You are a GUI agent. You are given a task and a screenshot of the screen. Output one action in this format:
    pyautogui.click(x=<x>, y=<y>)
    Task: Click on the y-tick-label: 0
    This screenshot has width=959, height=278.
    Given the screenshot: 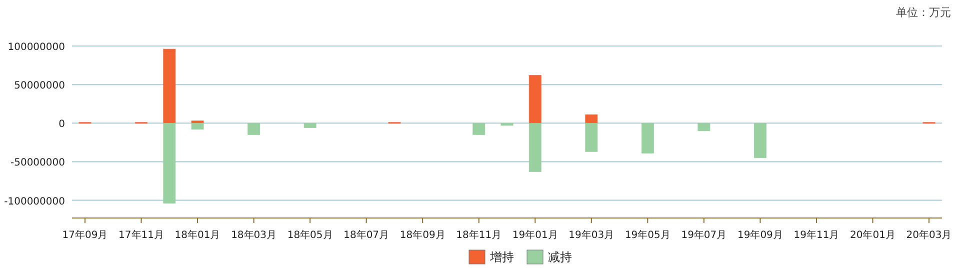 What is the action you would take?
    pyautogui.click(x=61, y=124)
    